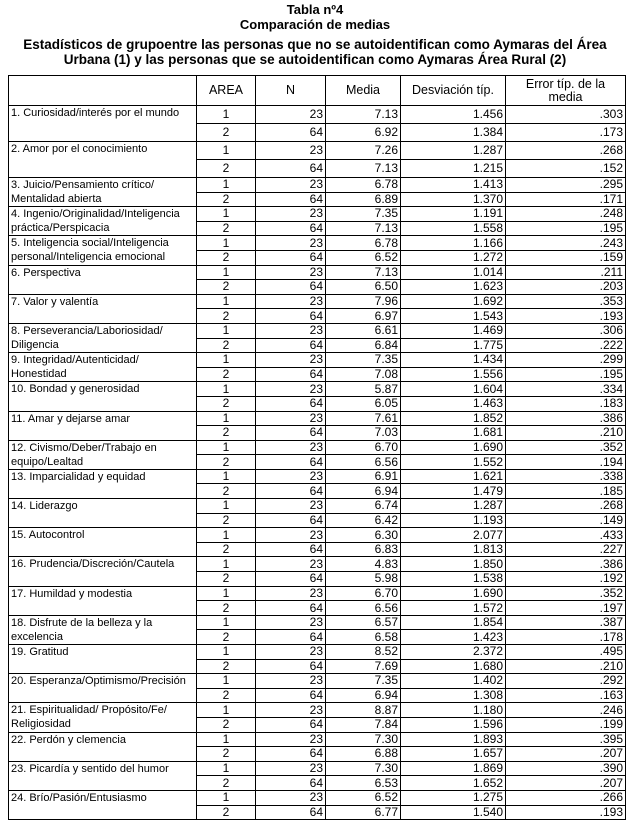 The height and width of the screenshot is (838, 630). Describe the element at coordinates (453, 506) in the screenshot. I see `desviacion-cell: 1.287` at that location.